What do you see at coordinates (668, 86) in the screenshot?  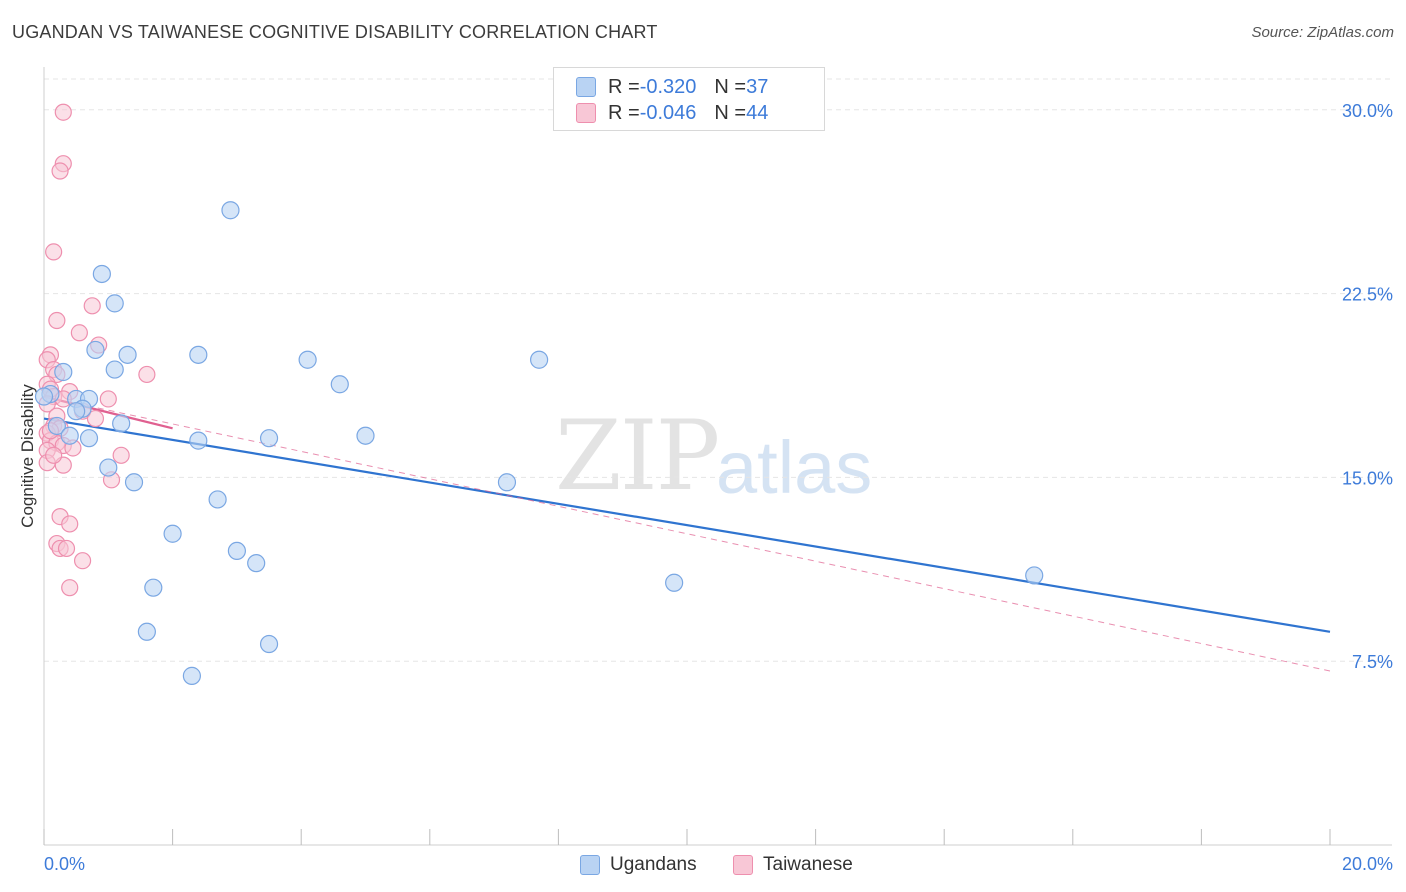 I see `legend-r-value: -0.320` at bounding box center [668, 86].